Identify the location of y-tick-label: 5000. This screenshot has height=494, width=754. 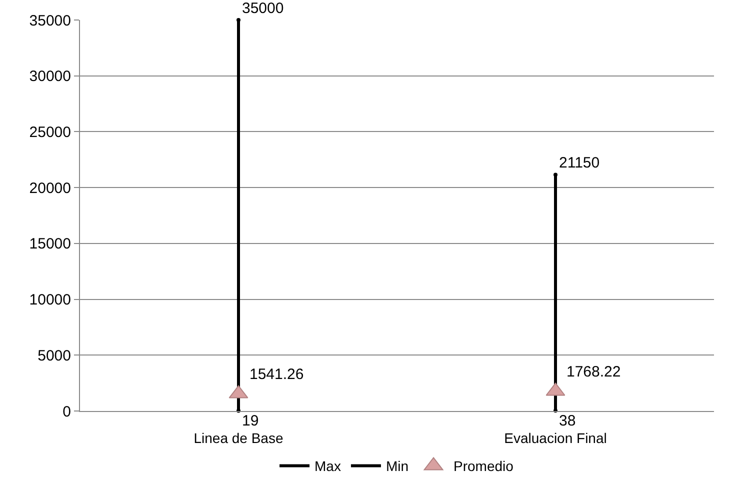
(54, 355).